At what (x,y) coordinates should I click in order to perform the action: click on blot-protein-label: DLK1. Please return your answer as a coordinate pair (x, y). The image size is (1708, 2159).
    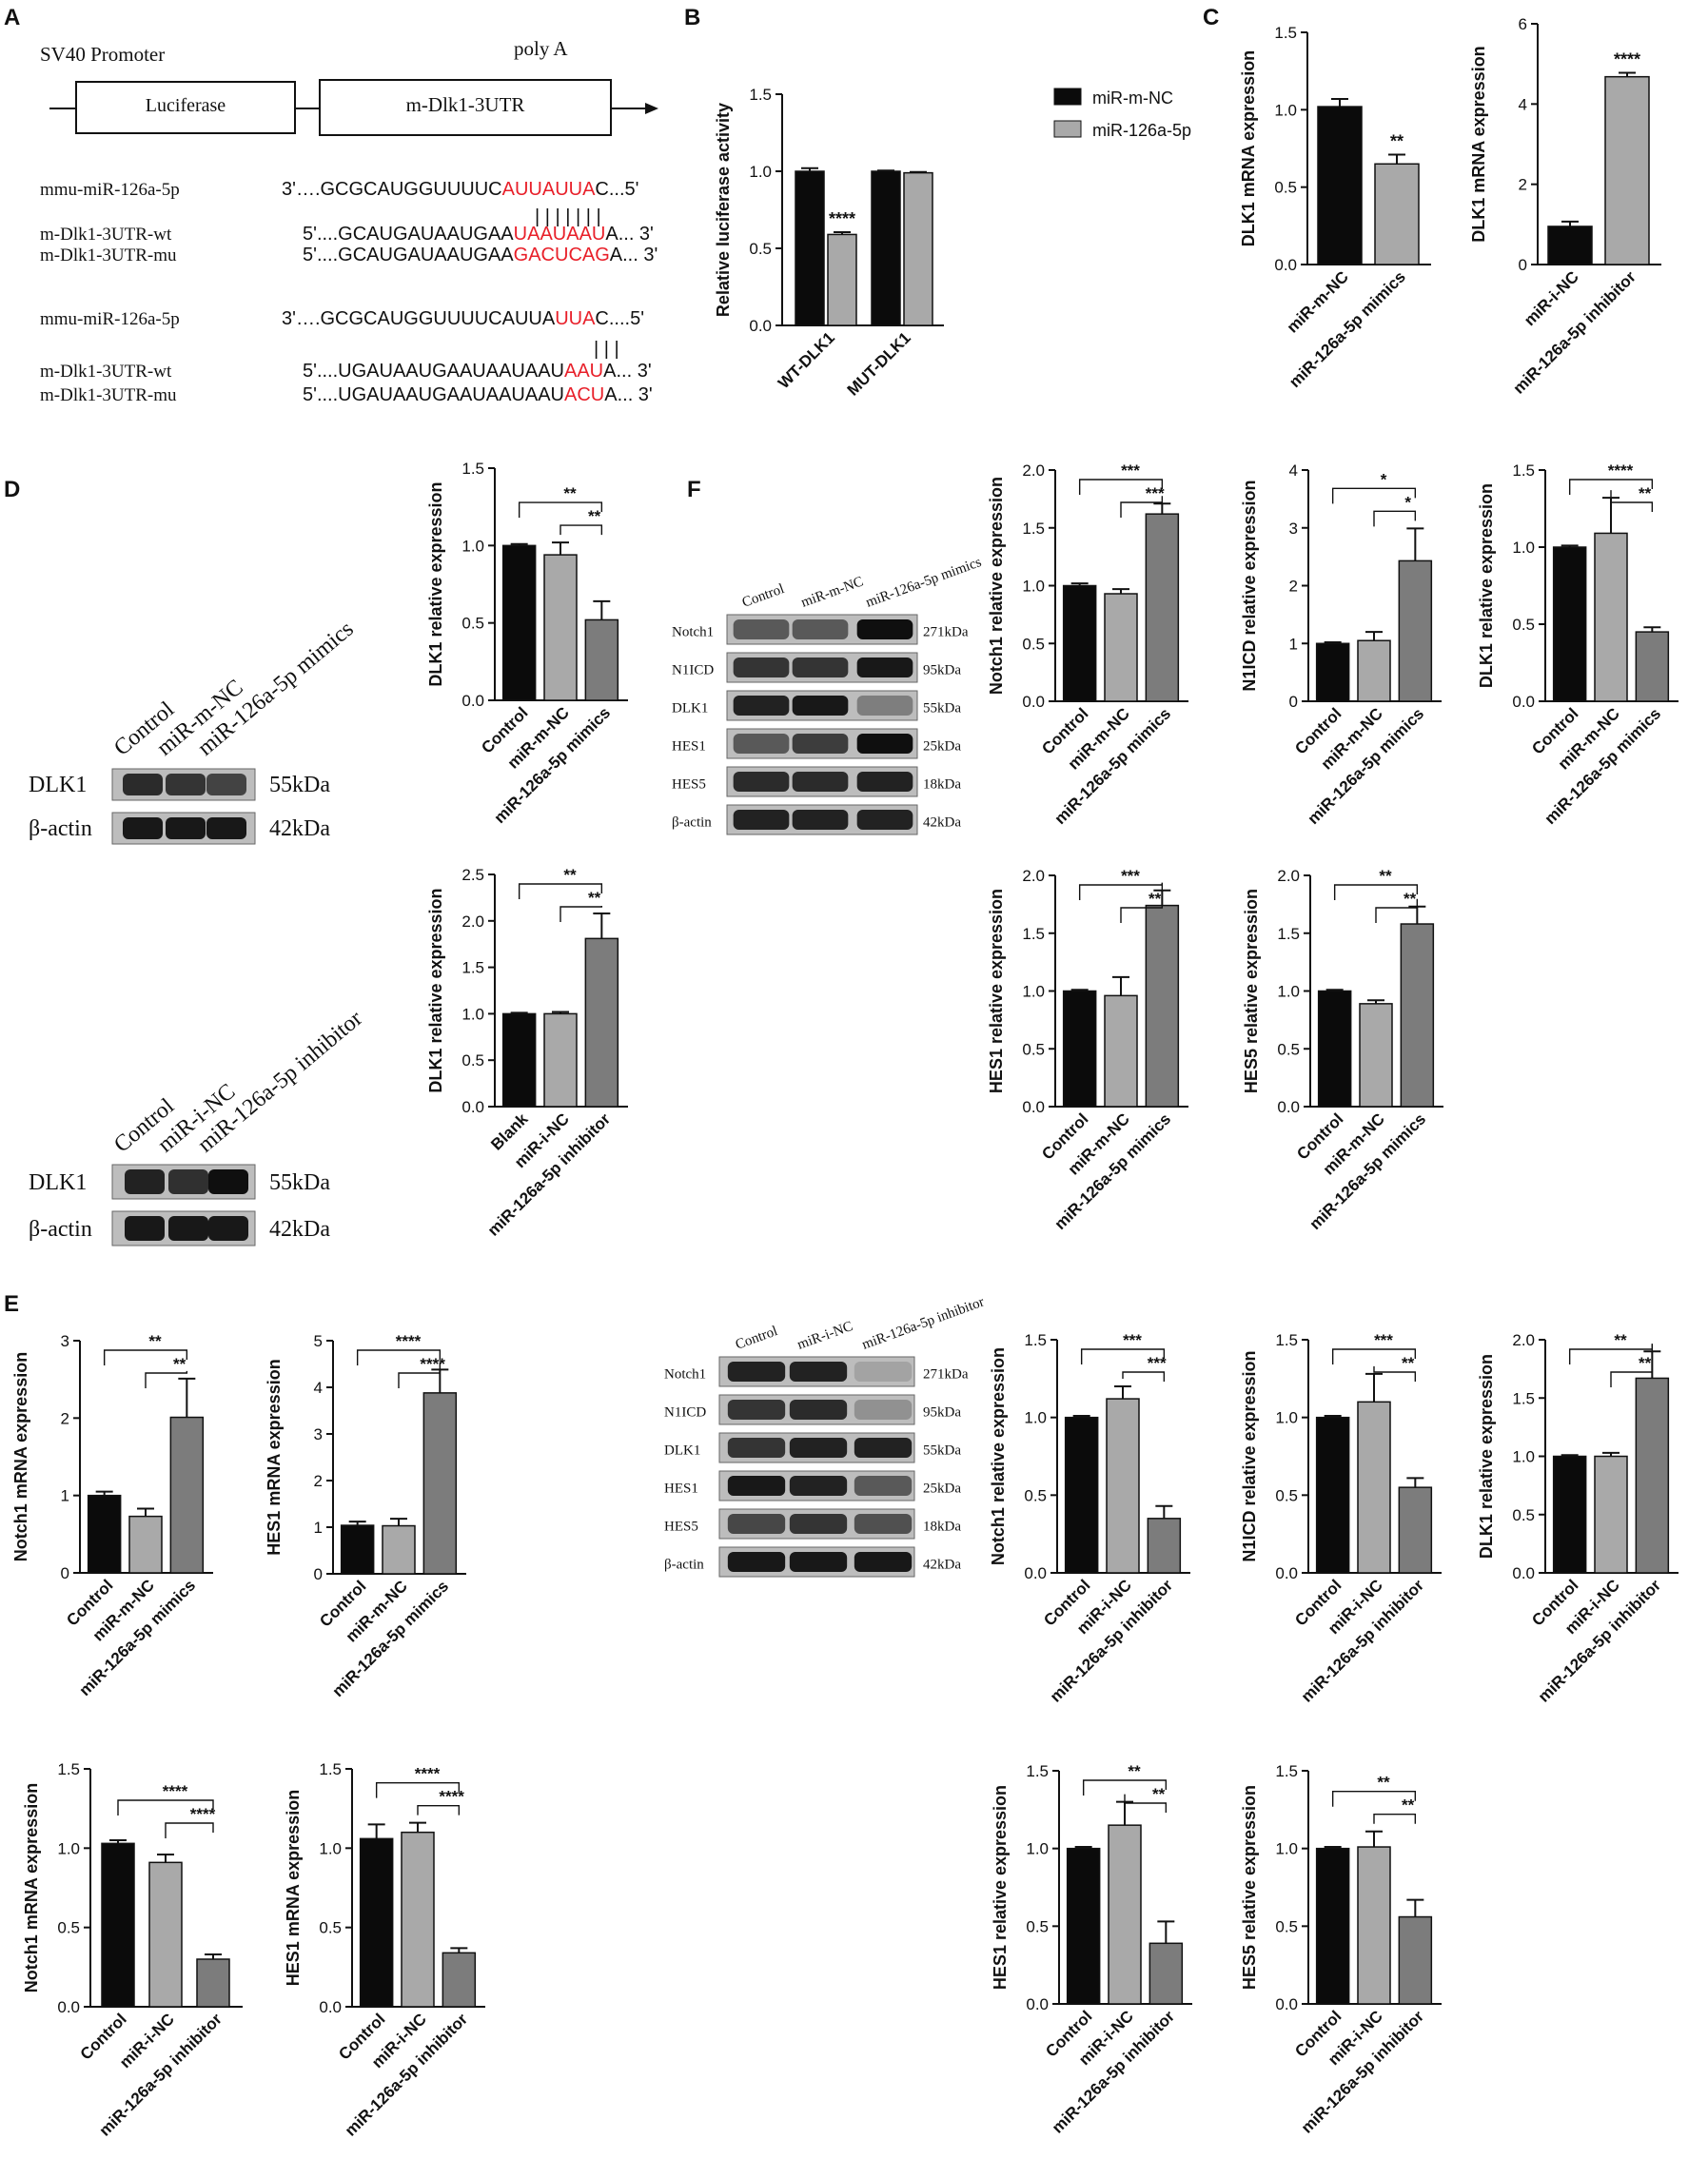
    Looking at the image, I should click on (58, 1183).